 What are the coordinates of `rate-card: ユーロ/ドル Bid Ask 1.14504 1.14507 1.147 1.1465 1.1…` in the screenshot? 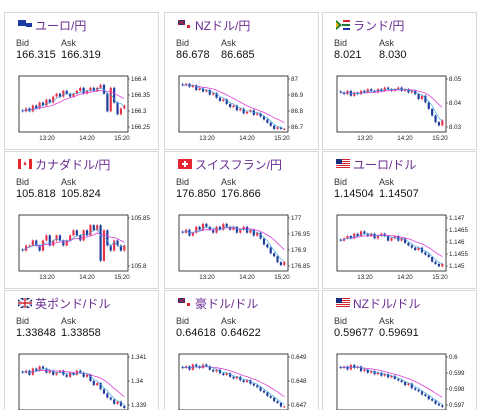 It's located at (399, 220).